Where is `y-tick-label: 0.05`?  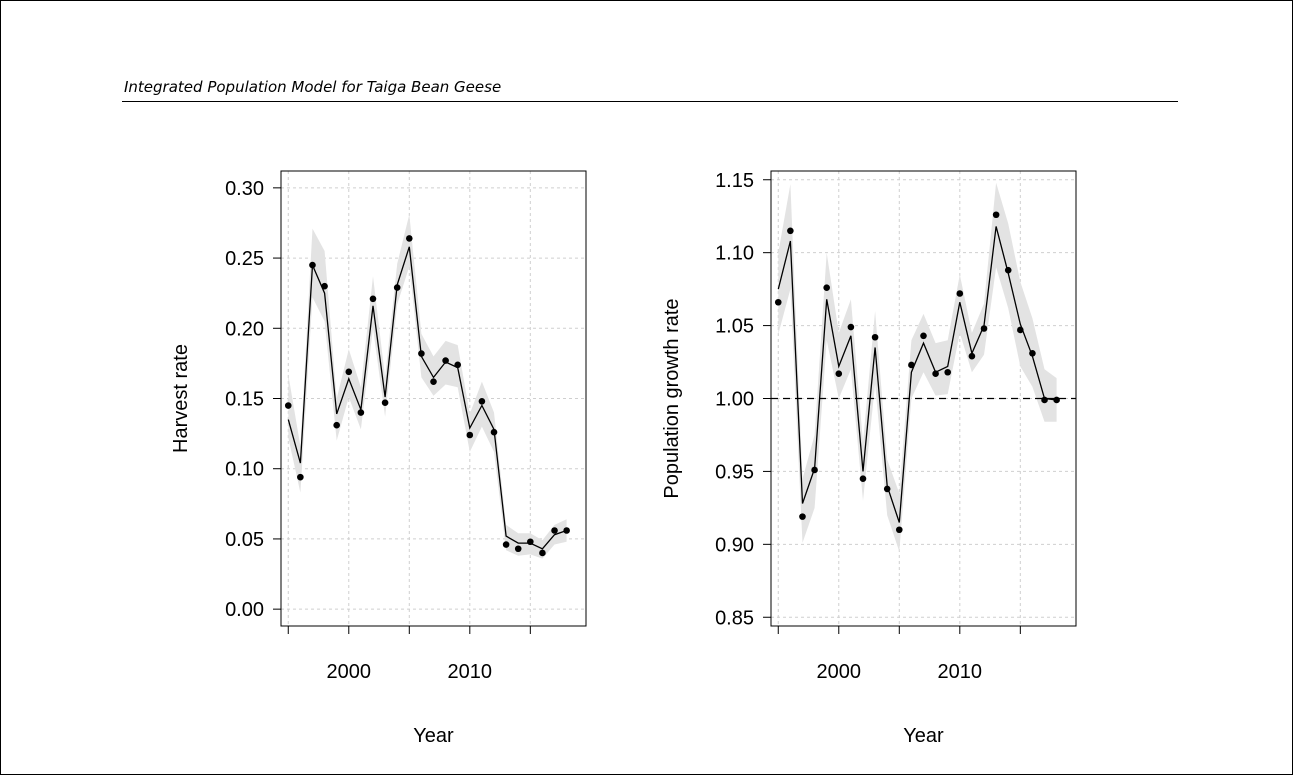
y-tick-label: 0.05 is located at coordinates (244, 540).